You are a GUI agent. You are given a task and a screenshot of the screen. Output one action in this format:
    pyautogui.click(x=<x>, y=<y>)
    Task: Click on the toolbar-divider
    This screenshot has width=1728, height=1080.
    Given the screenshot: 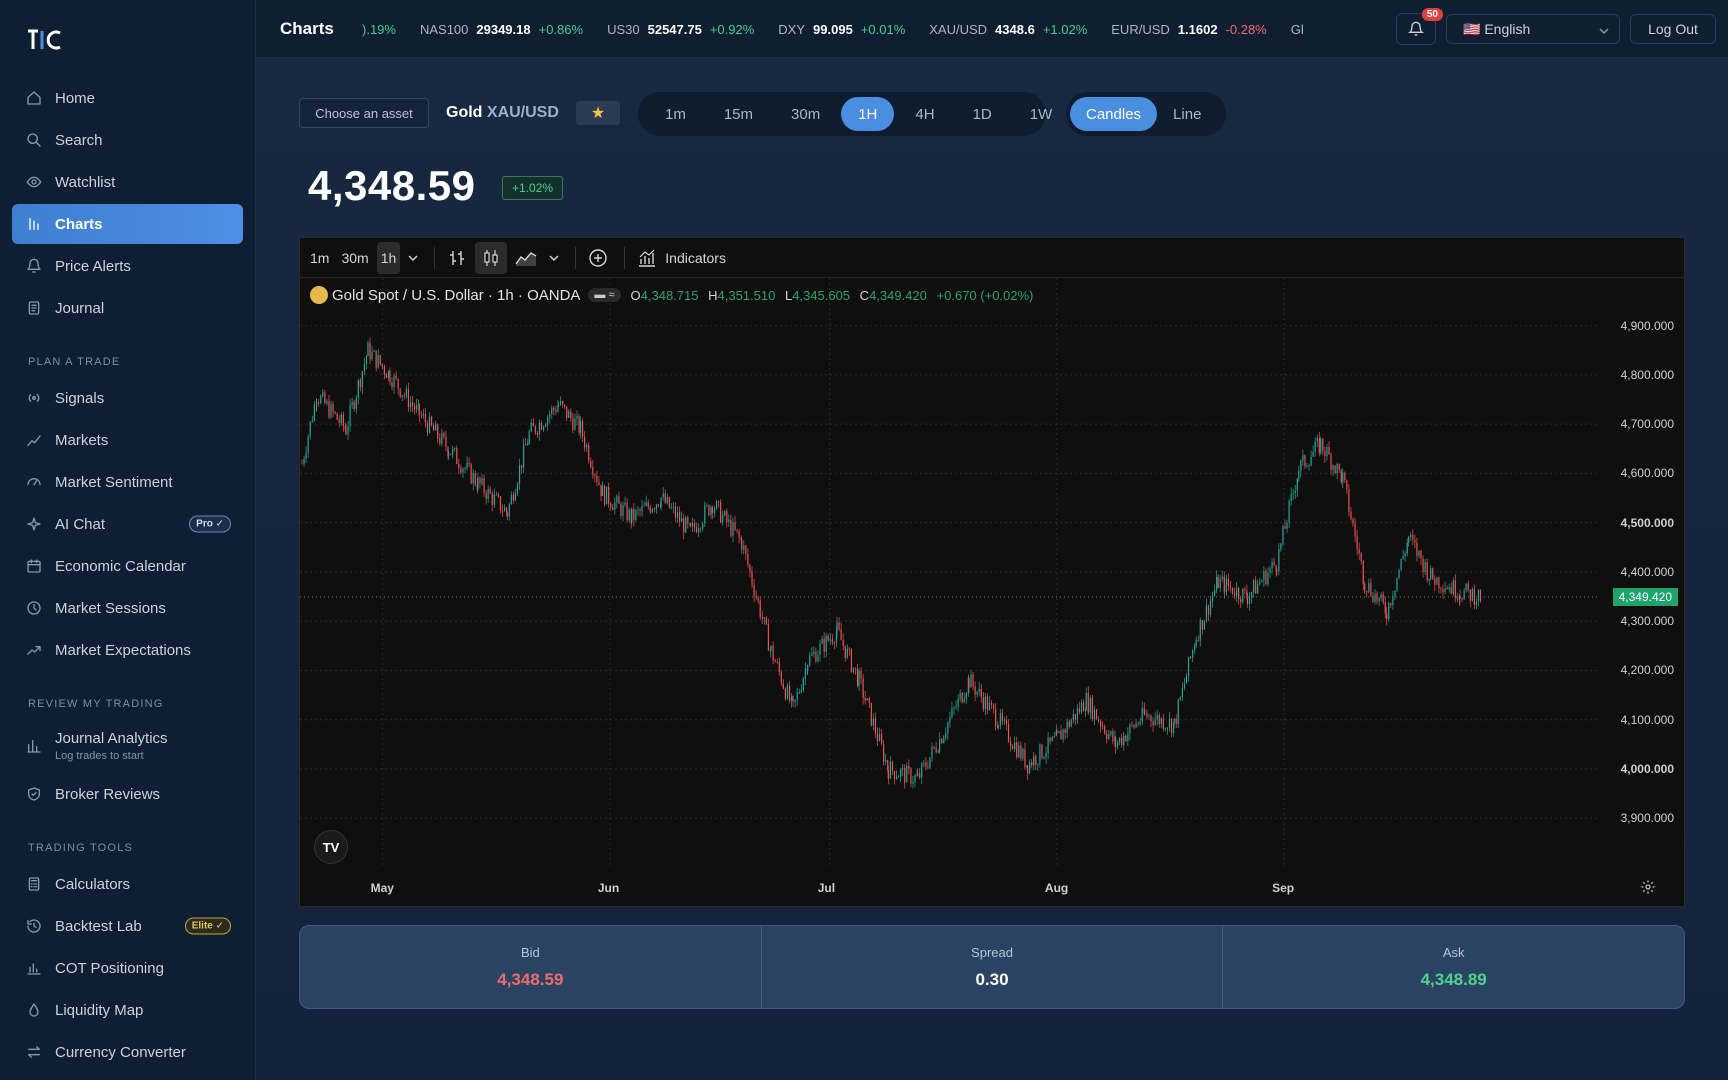 What is the action you would take?
    pyautogui.click(x=435, y=257)
    